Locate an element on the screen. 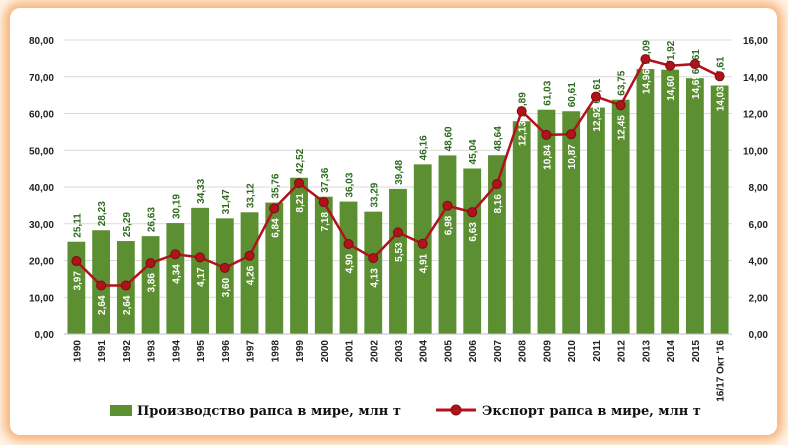 The height and width of the screenshot is (445, 788). x-tick-label: 2015 is located at coordinates (696, 351).